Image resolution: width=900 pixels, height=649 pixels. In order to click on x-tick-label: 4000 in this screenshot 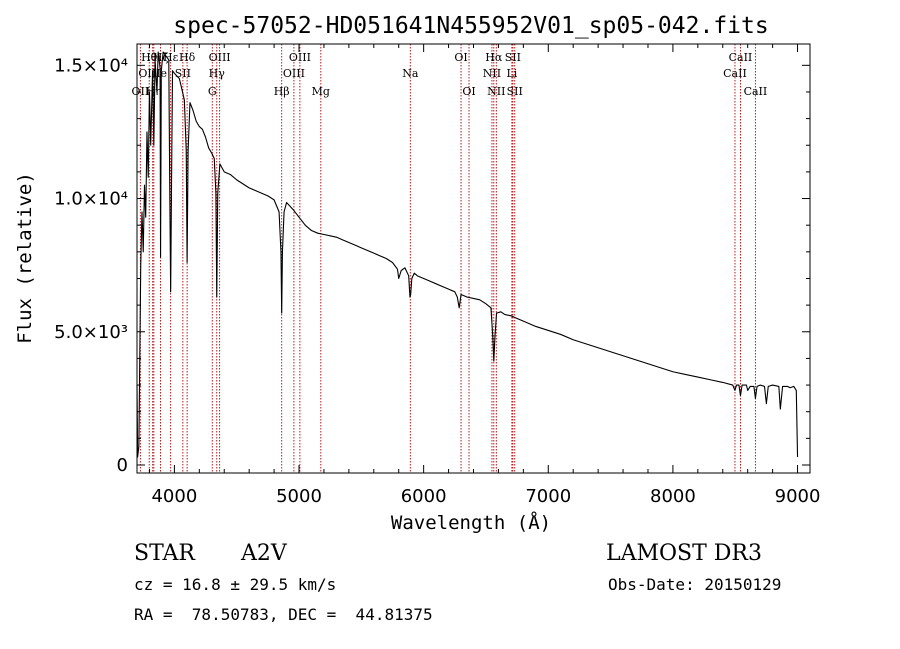, I will do `click(174, 496)`.